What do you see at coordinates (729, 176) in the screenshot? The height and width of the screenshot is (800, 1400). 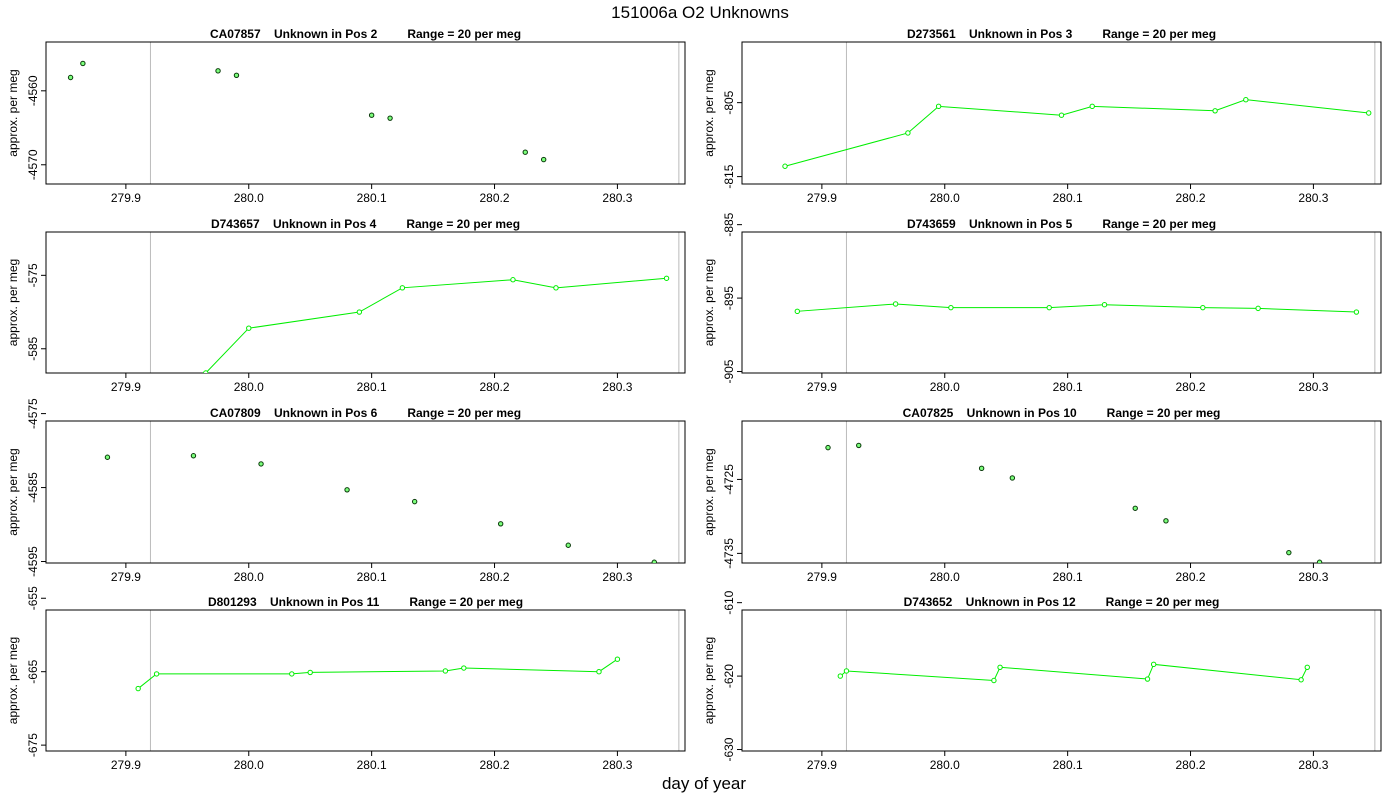 I see `y-tick-label: -815` at bounding box center [729, 176].